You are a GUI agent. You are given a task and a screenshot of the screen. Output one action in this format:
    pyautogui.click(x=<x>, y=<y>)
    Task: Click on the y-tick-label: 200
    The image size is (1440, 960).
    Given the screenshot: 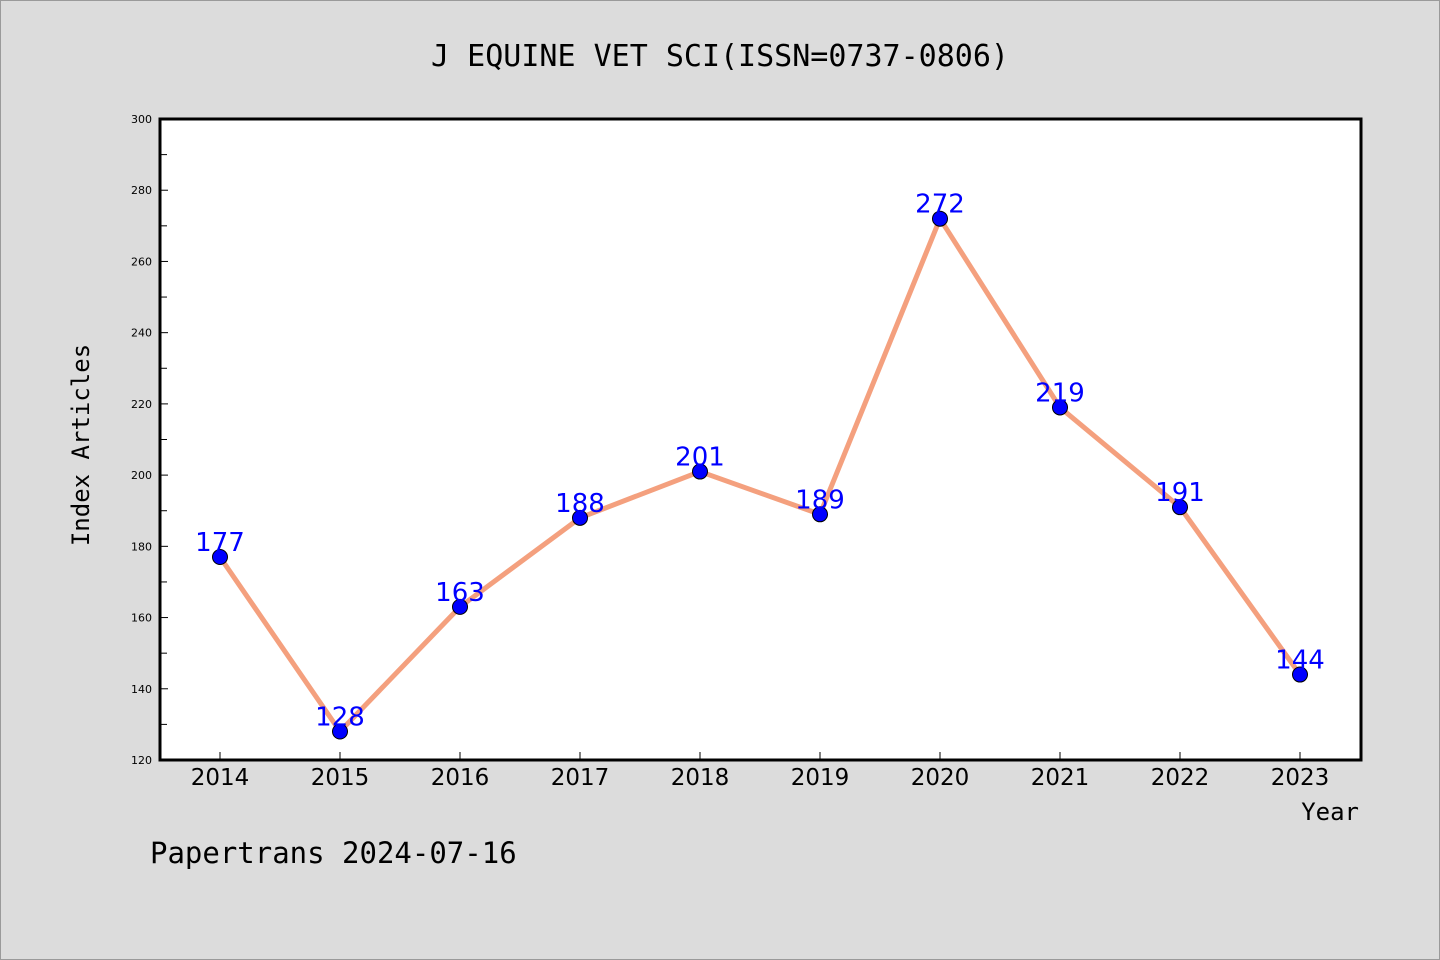 What is the action you would take?
    pyautogui.click(x=141, y=475)
    